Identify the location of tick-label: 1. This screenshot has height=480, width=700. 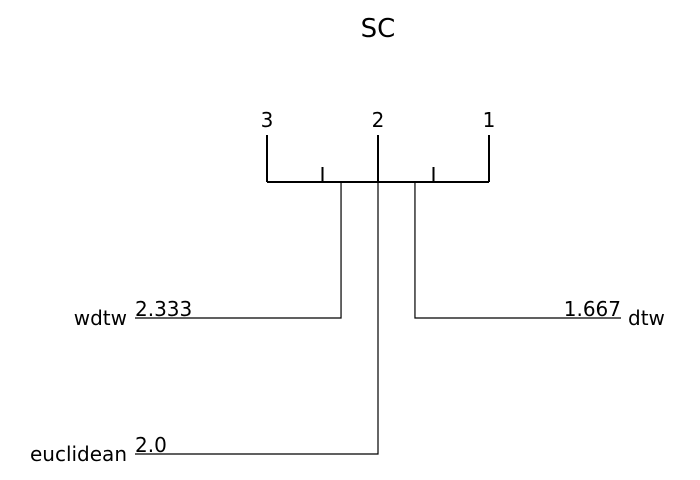
(489, 120).